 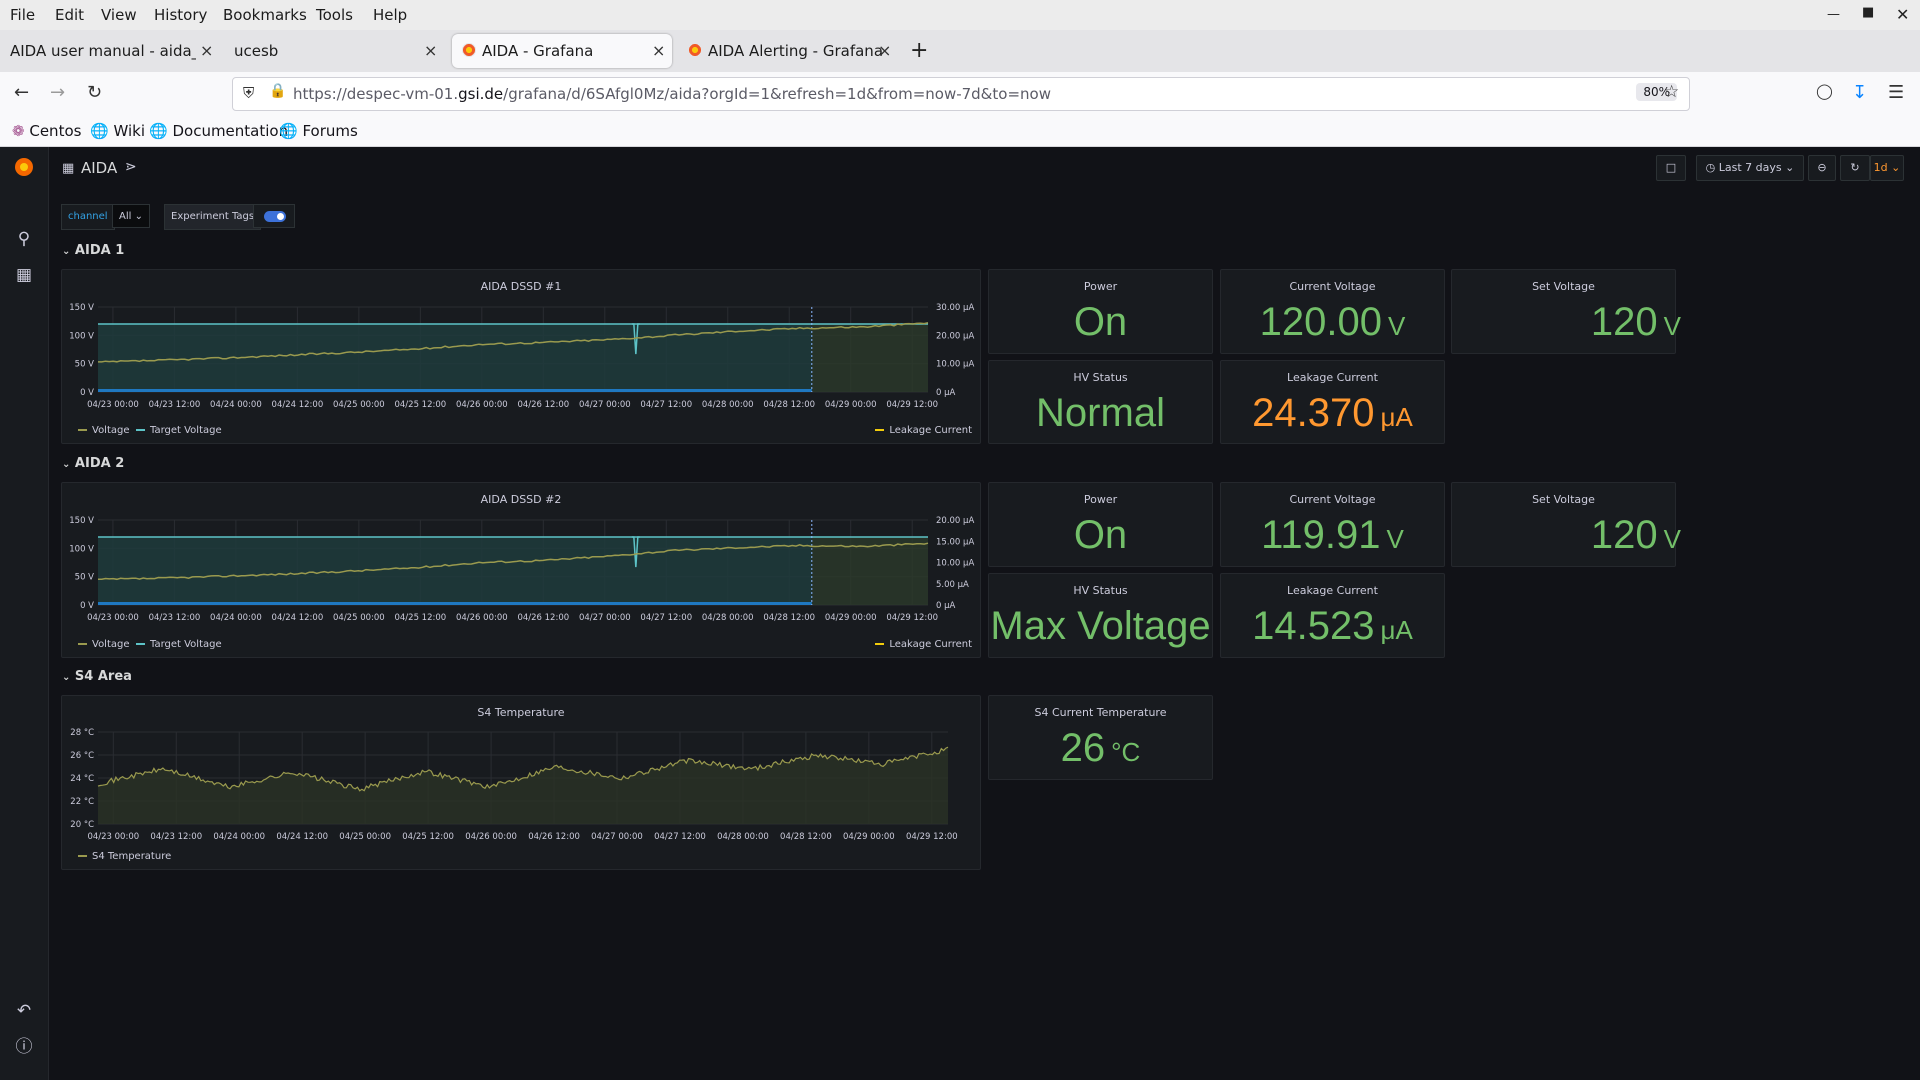 What do you see at coordinates (521, 712) in the screenshot?
I see `panel-title: S4 Temperature` at bounding box center [521, 712].